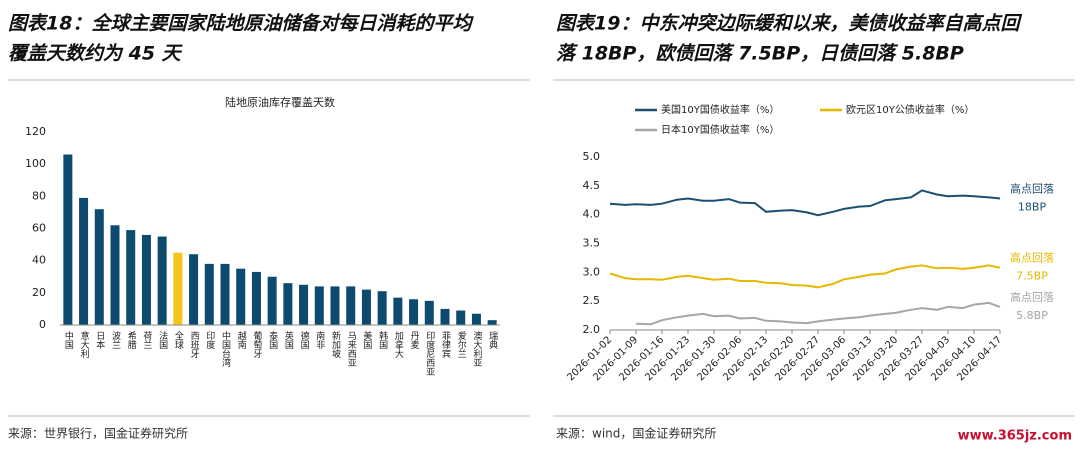  I want to click on x-tick-label: 中国台湾, so click(225, 349).